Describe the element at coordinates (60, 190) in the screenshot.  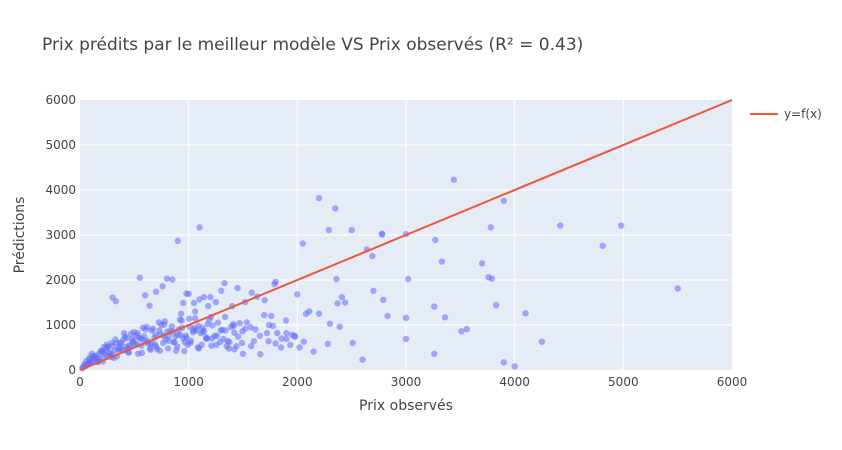
I see `y-tick-label: 4000` at that location.